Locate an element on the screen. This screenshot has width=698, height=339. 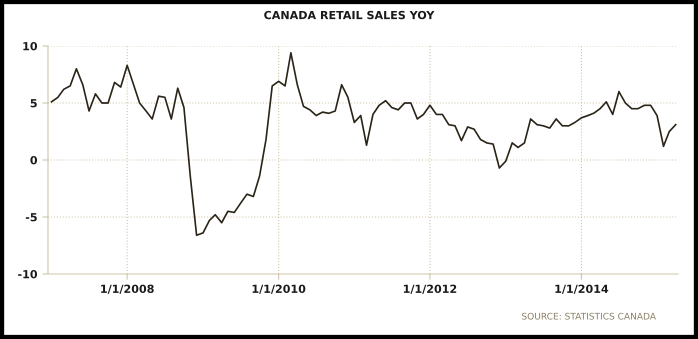
x-tick-label: 1/1/2010 is located at coordinates (279, 289).